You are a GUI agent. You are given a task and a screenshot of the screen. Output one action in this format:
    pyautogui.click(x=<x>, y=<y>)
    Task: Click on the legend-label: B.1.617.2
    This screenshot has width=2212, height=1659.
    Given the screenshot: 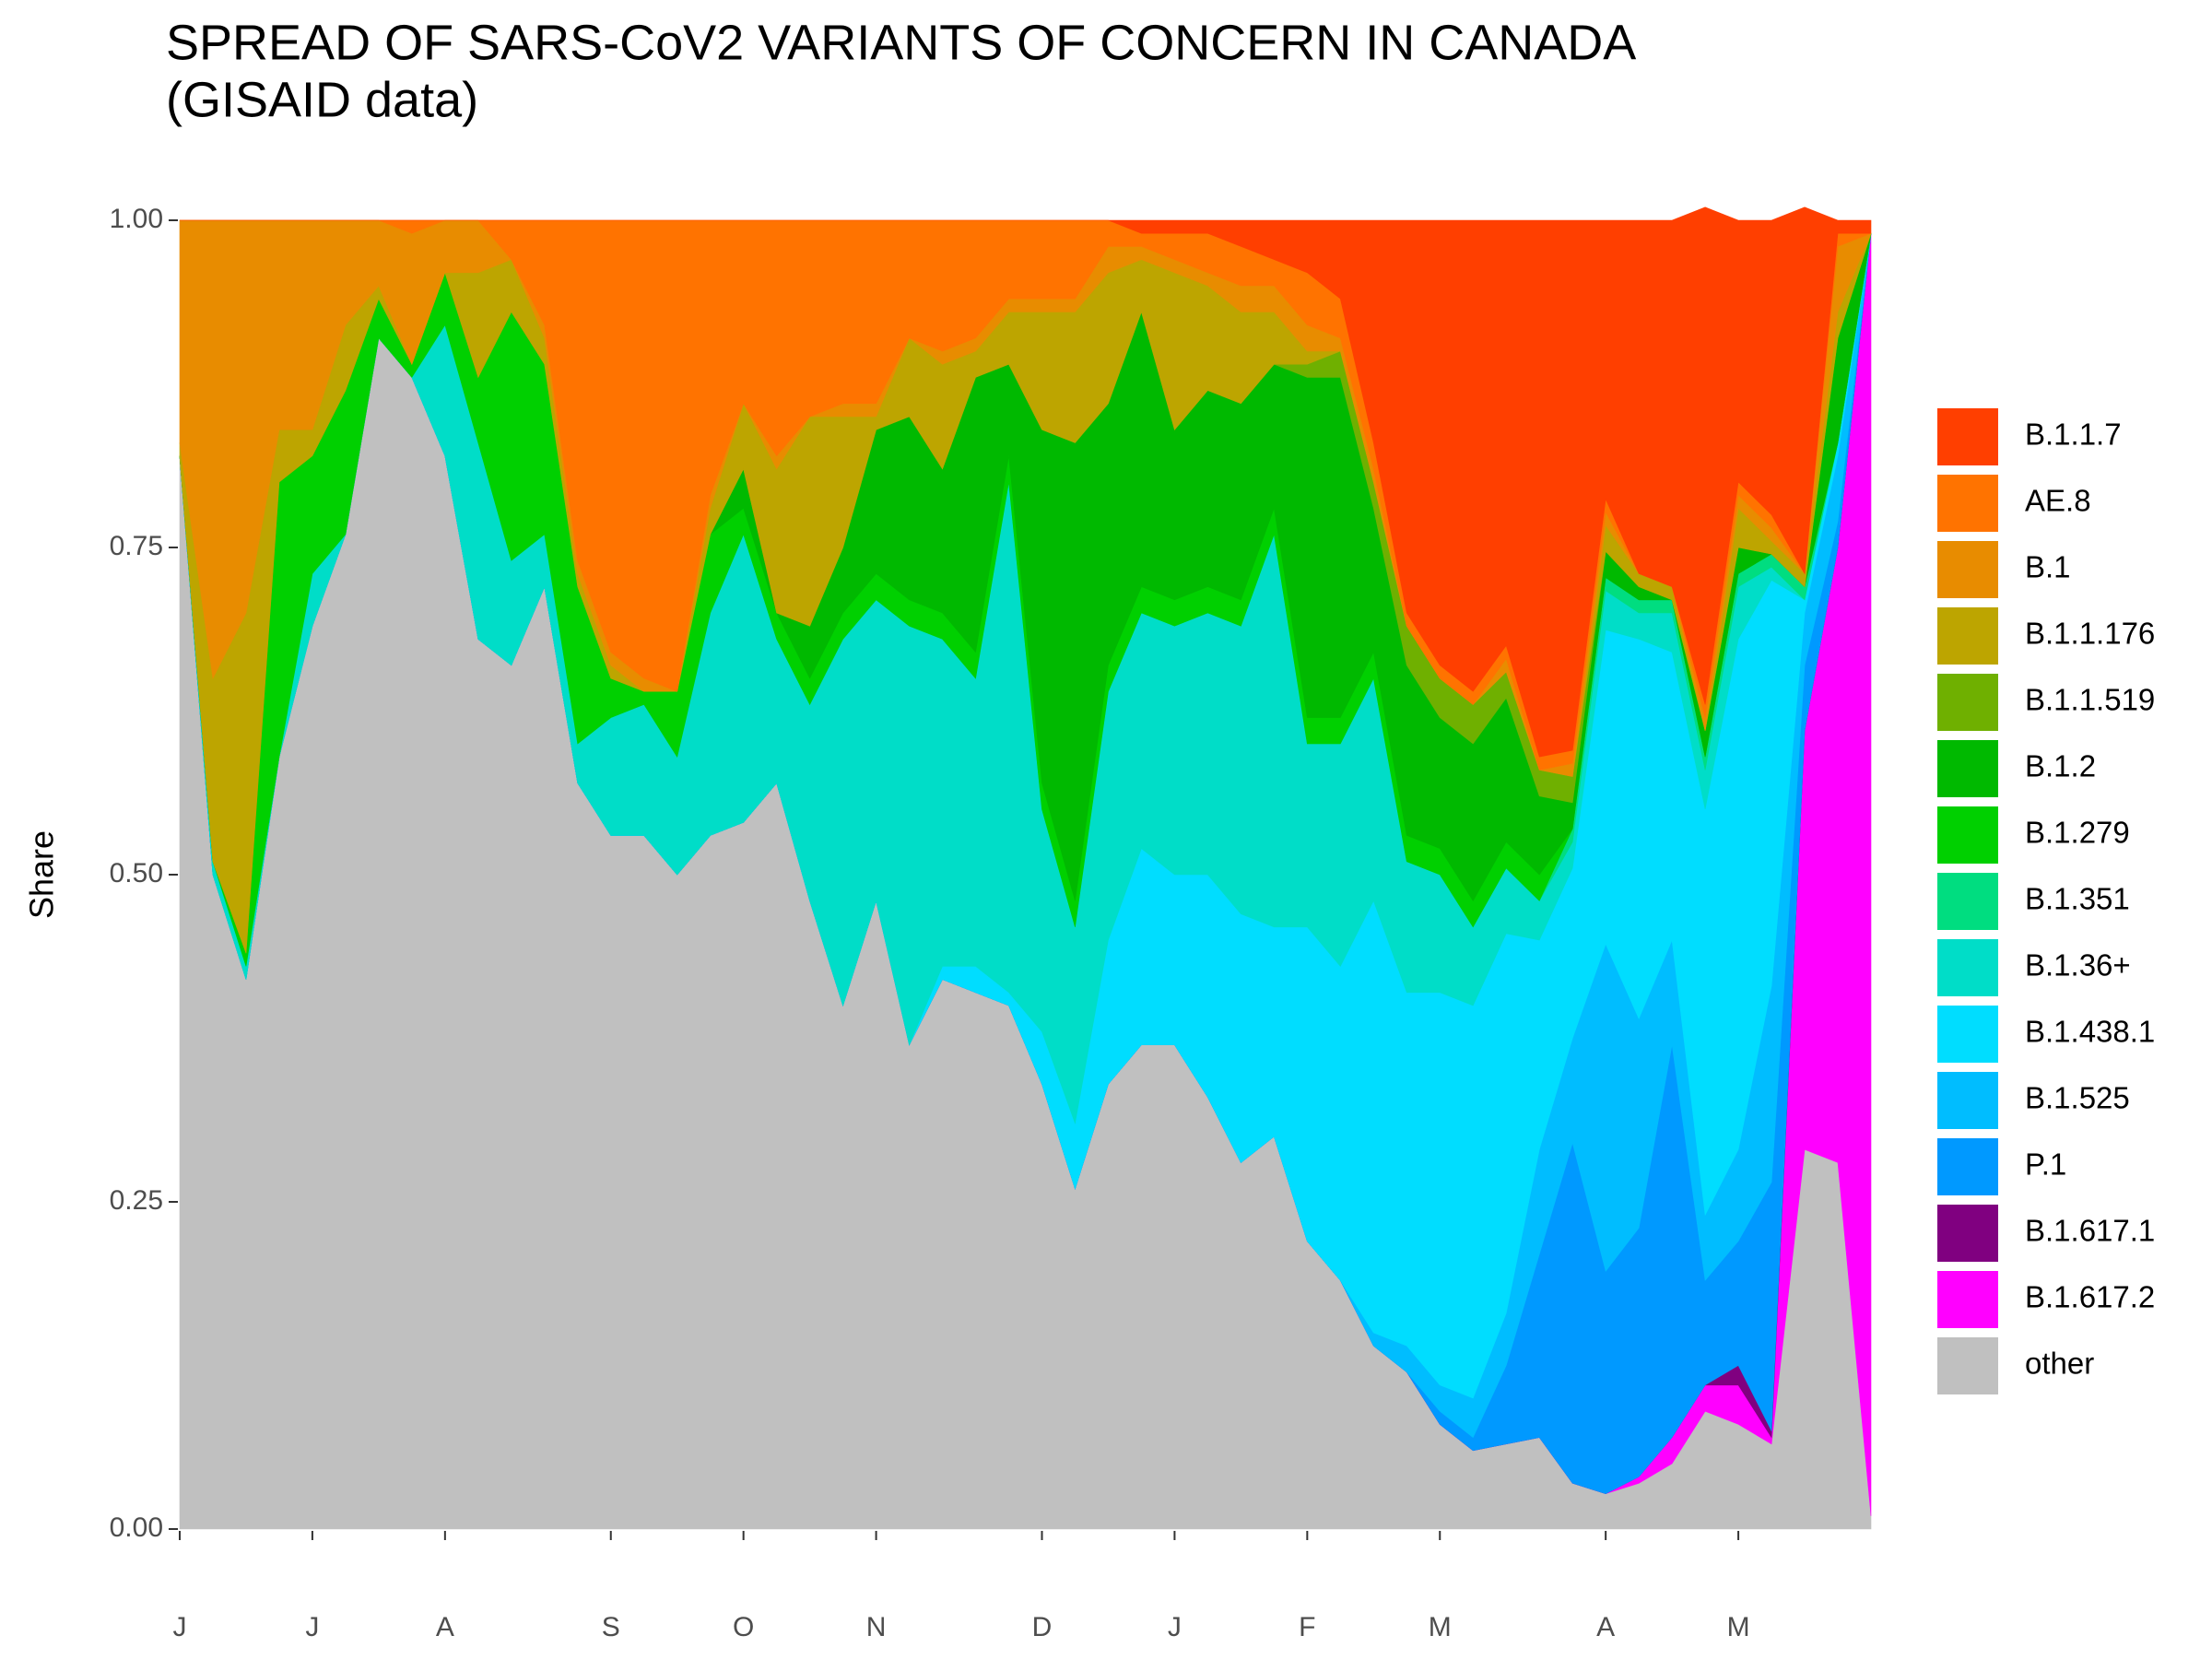 What is the action you would take?
    pyautogui.click(x=2090, y=1297)
    